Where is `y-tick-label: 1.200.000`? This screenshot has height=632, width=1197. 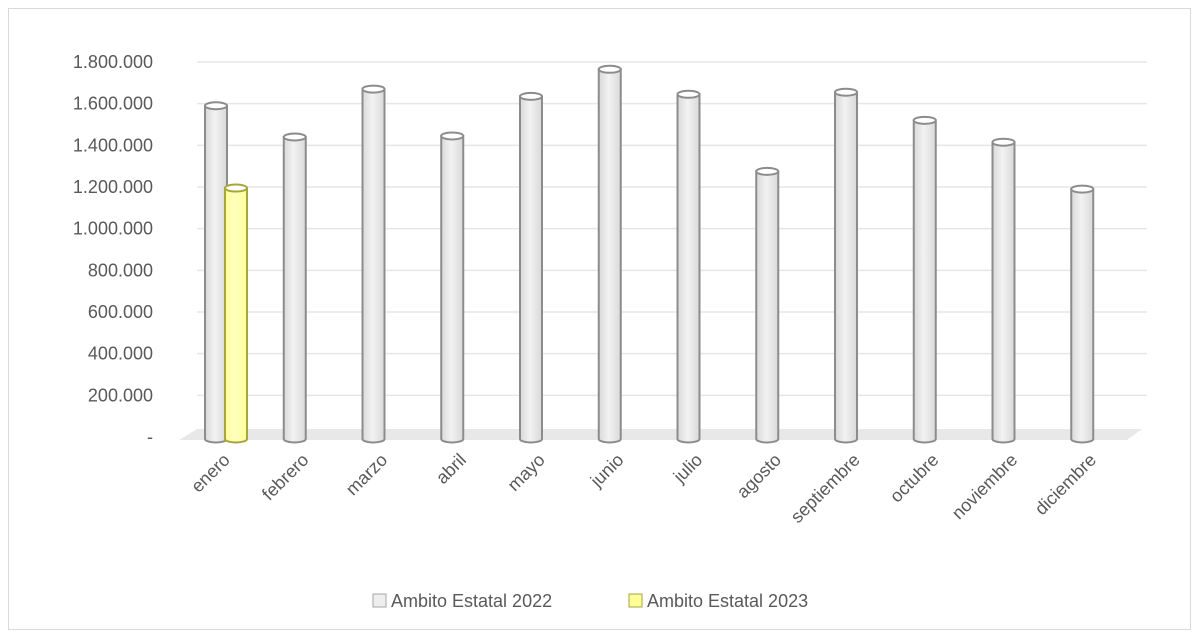 y-tick-label: 1.200.000 is located at coordinates (113, 187).